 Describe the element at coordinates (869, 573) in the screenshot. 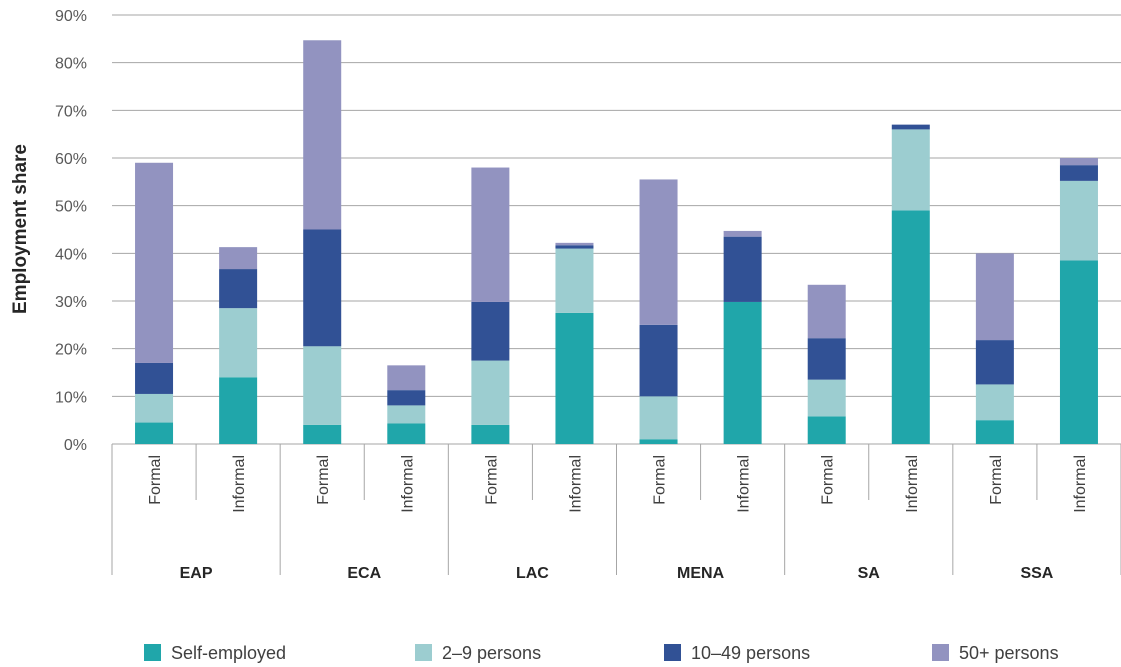

I see `x-group-label: SA` at that location.